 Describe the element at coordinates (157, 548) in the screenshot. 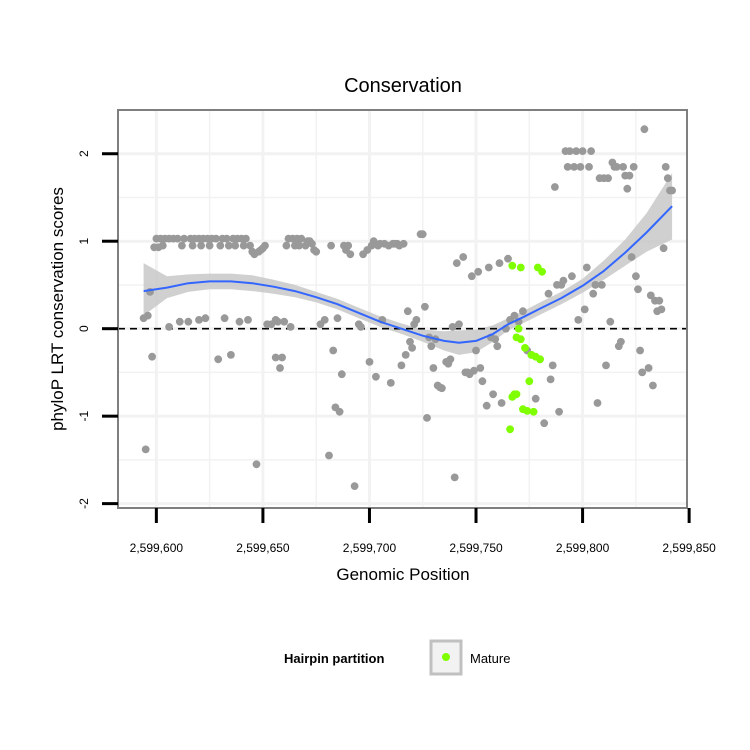

I see `x-tick-label: 2,599,600` at that location.